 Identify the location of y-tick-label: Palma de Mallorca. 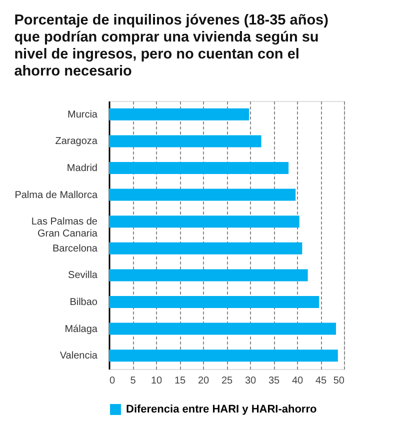
(56, 195).